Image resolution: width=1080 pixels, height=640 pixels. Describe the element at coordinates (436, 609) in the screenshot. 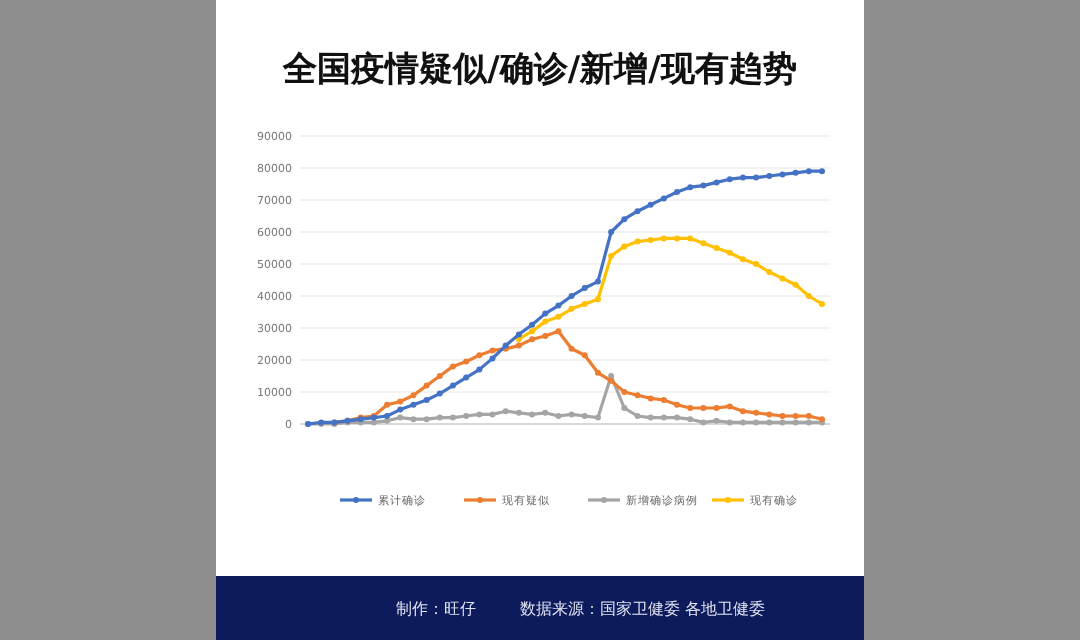

I see `text: 制作：旺仔` at that location.